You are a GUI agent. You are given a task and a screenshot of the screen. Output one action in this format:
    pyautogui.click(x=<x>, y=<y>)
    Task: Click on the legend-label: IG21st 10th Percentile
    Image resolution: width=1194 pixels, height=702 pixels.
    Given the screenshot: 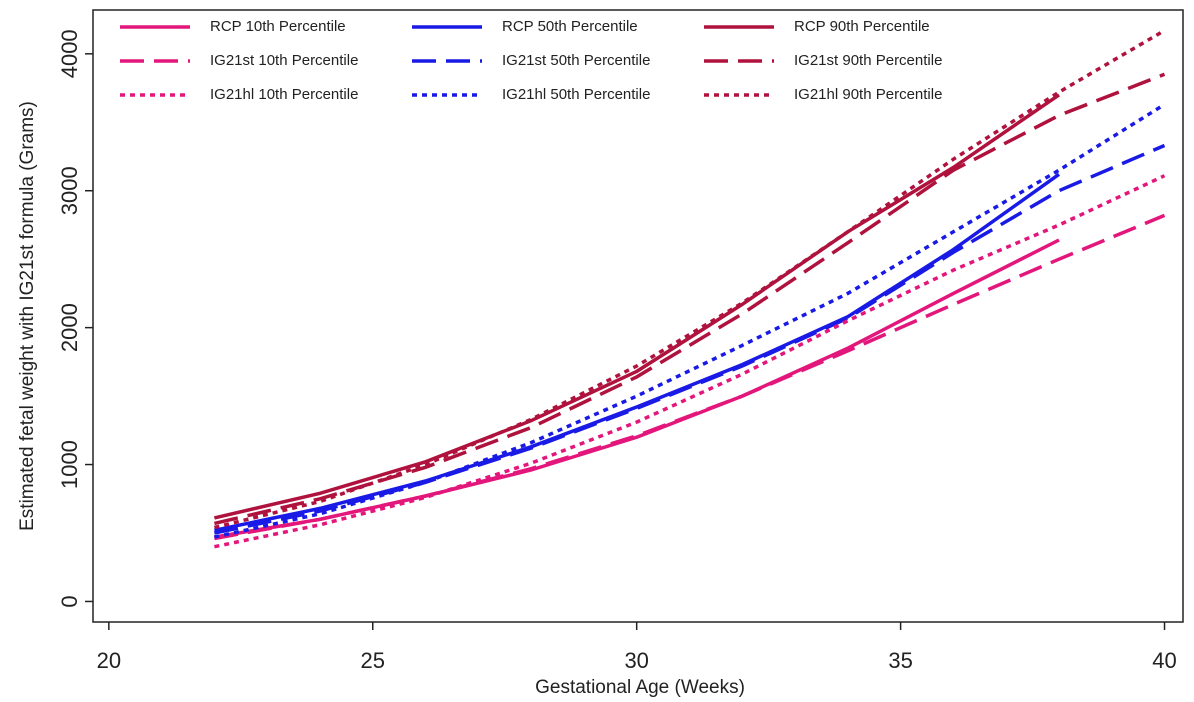 What is the action you would take?
    pyautogui.click(x=284, y=60)
    